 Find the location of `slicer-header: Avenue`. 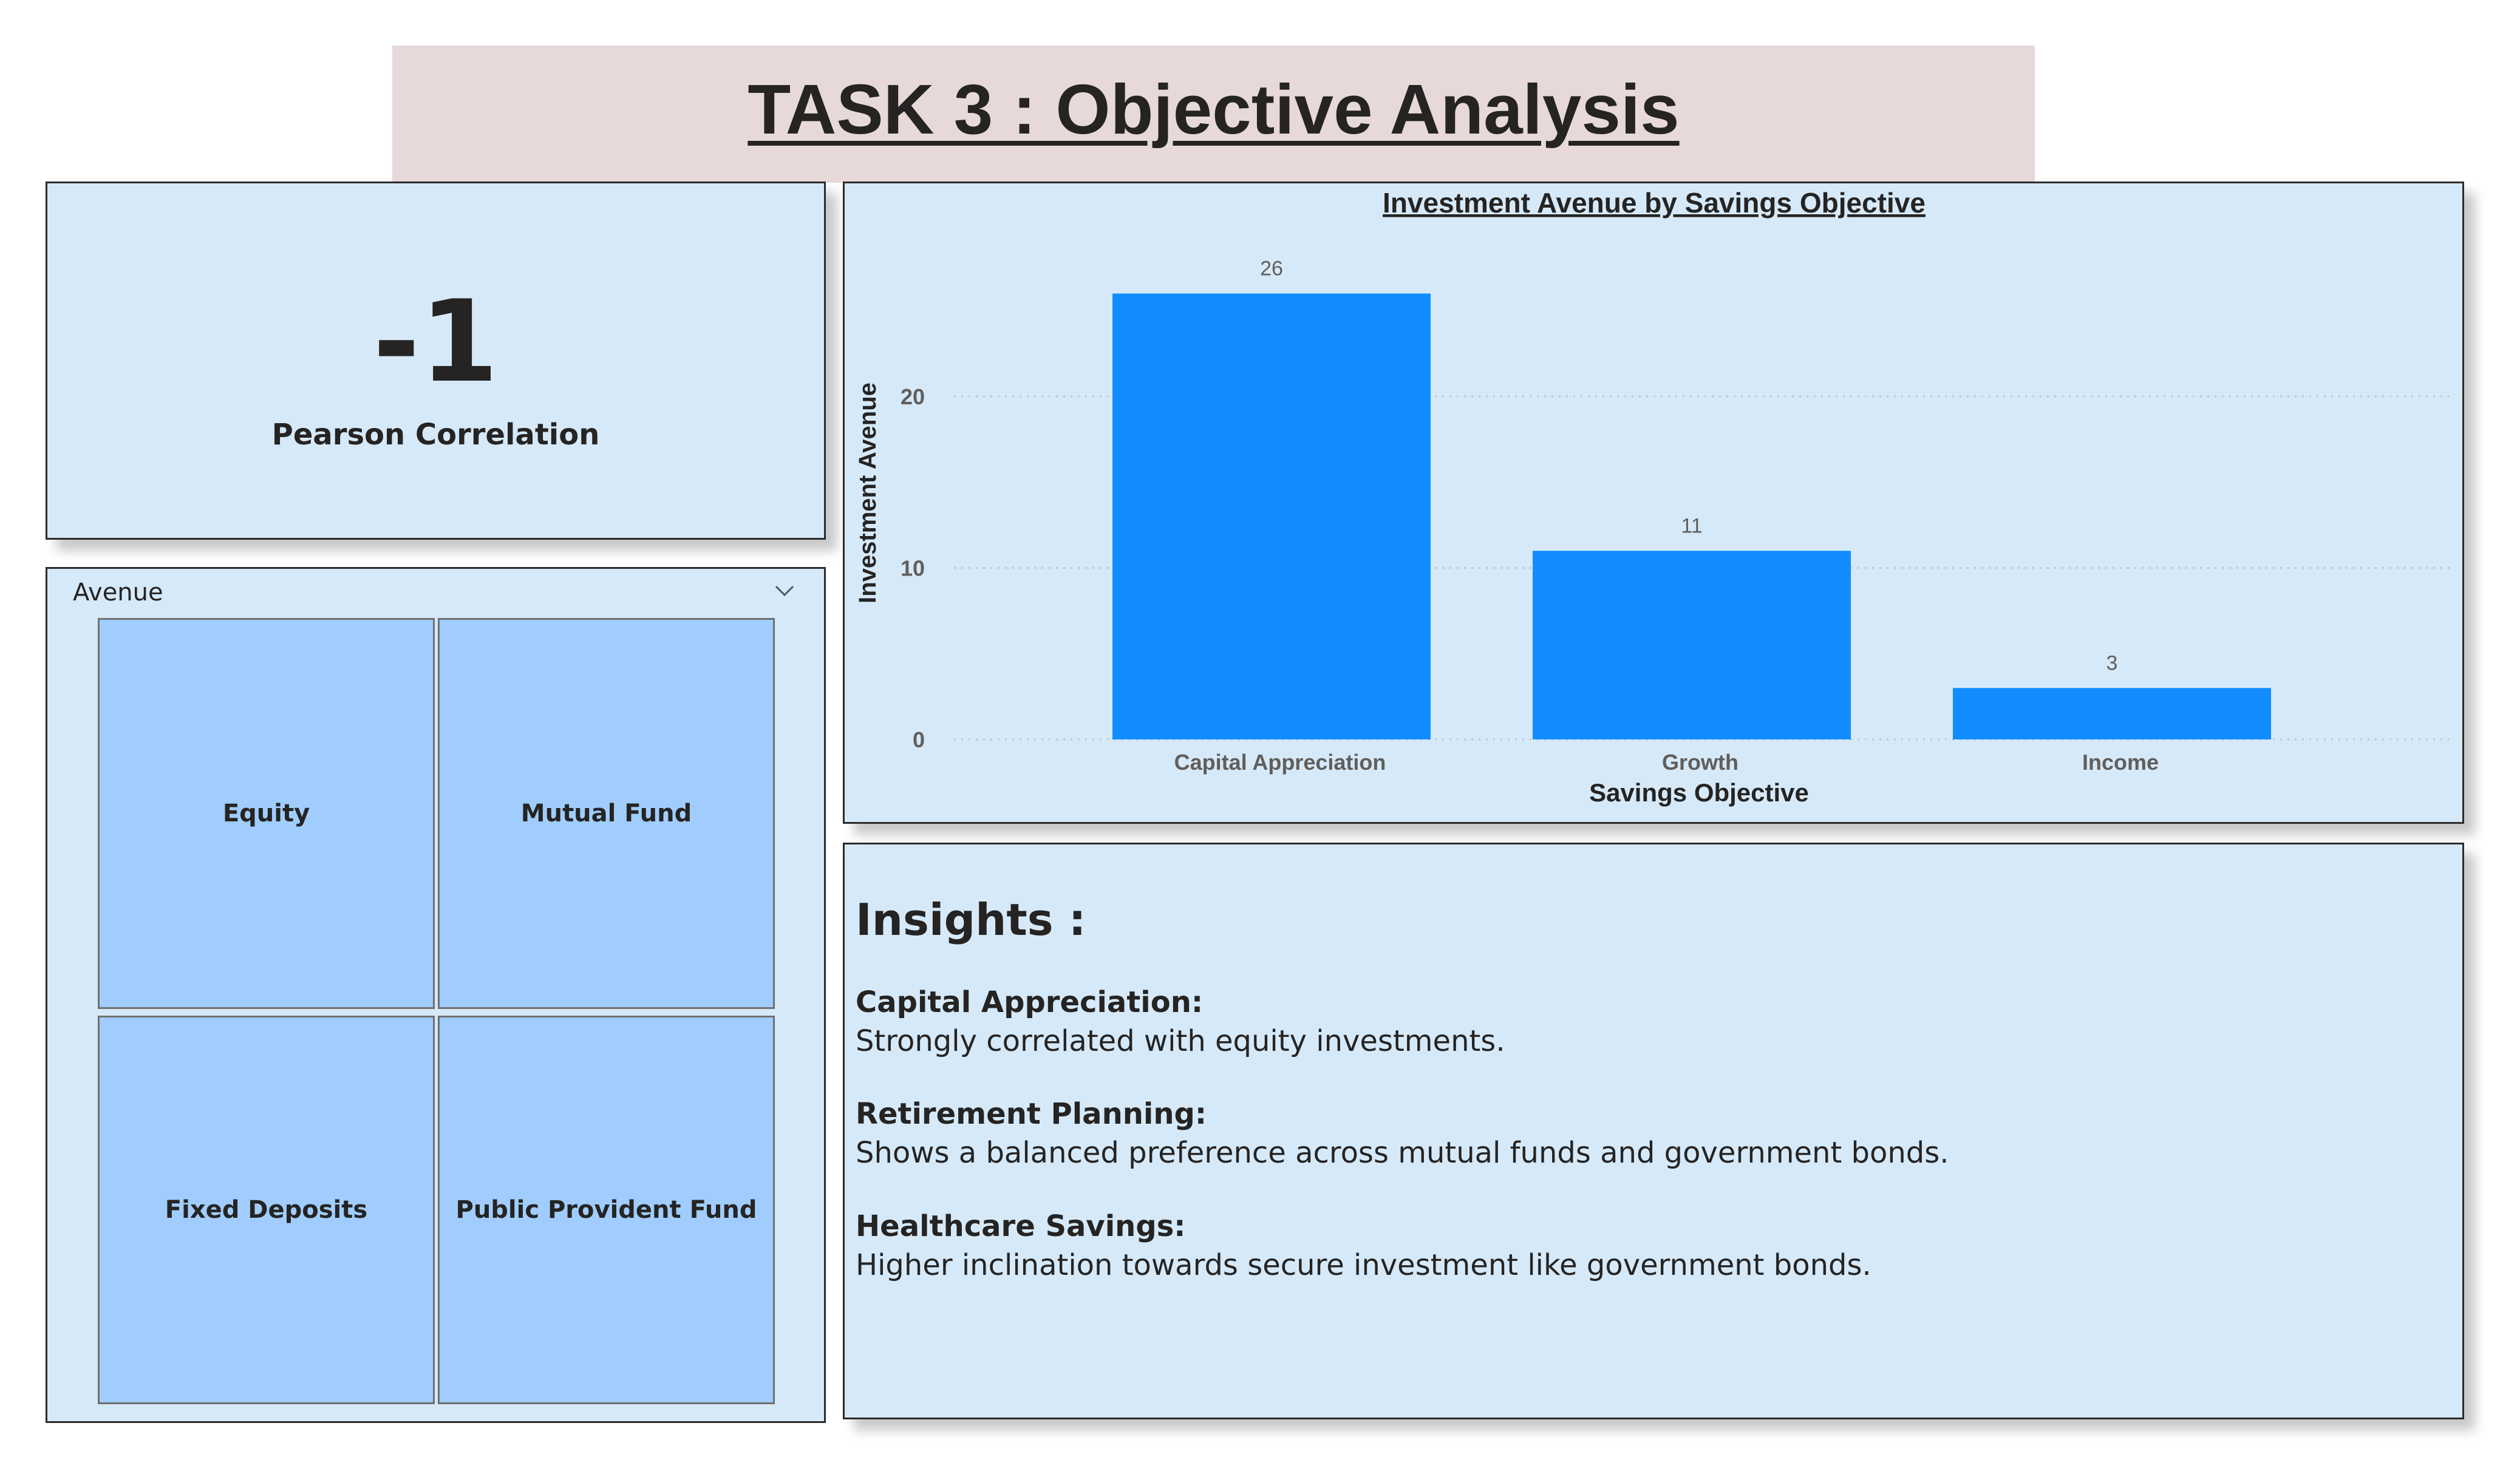

slicer-header: Avenue is located at coordinates (118, 592).